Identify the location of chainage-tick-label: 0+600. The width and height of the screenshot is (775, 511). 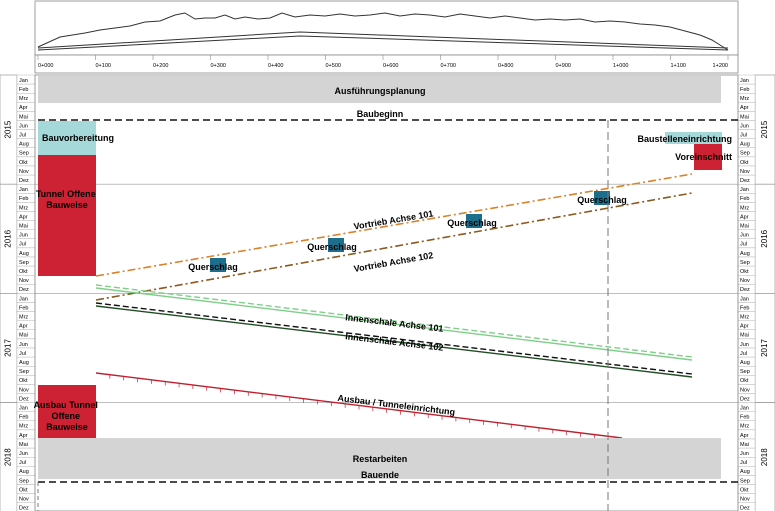
(390, 66).